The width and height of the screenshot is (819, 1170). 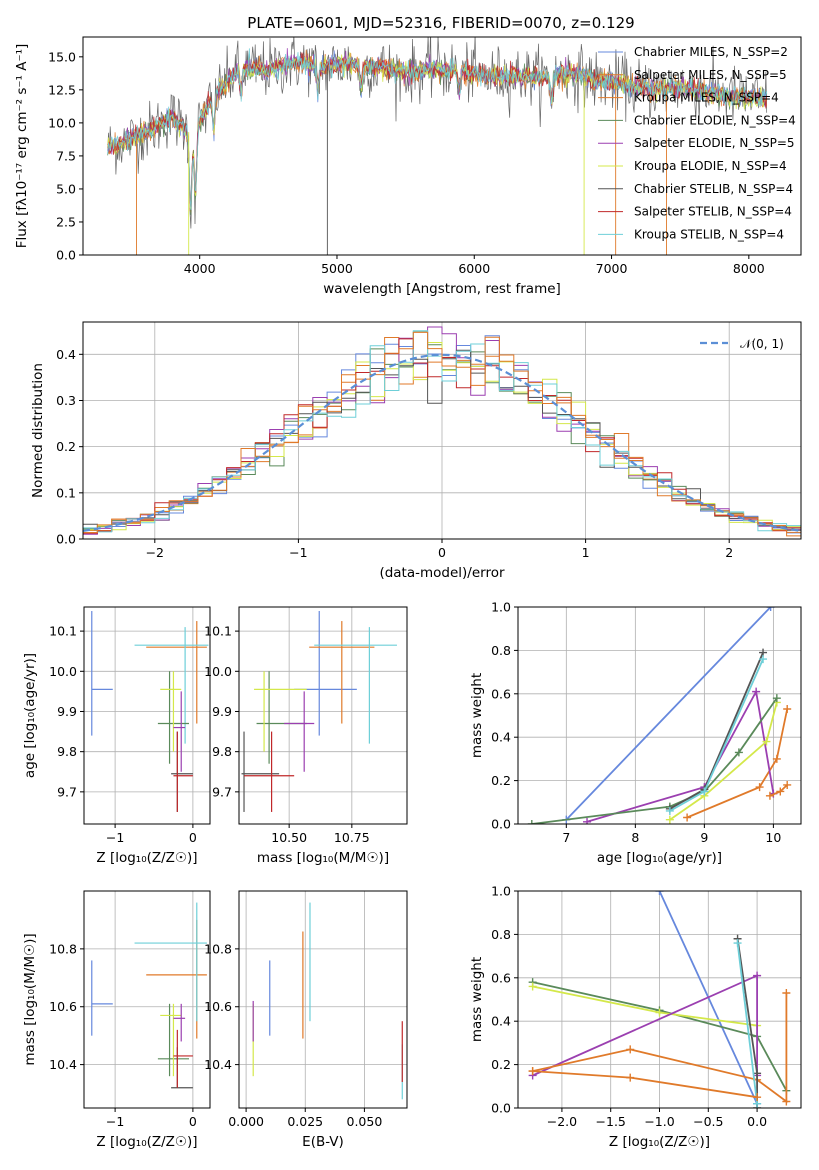 What do you see at coordinates (708, 1121) in the screenshot?
I see `x-tick-label: −0.5` at bounding box center [708, 1121].